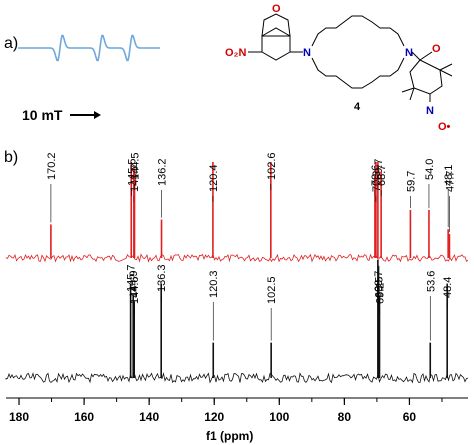 This screenshot has height=445, width=474. I want to click on nmr-peak-label: 120.3, so click(214, 284).